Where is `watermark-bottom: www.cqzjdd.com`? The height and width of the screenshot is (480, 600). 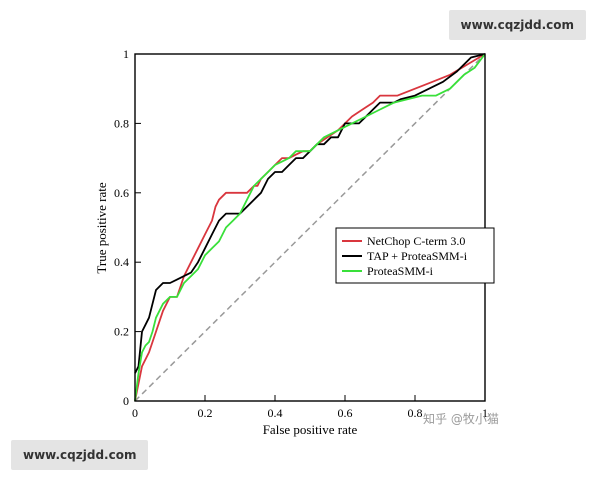
watermark-bottom: www.cqzjdd.com is located at coordinates (80, 455).